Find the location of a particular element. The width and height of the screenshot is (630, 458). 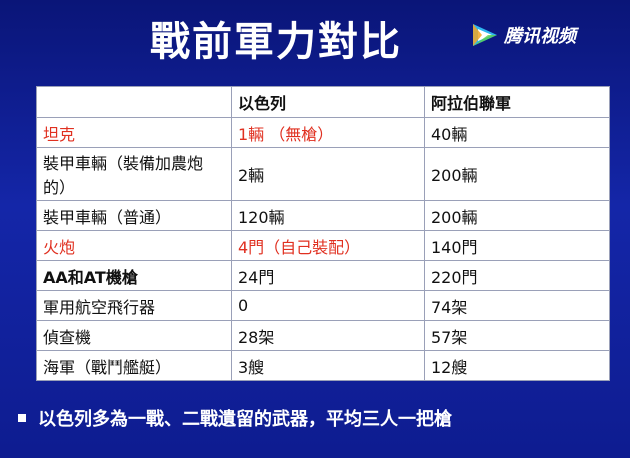

israel-cell: 24門 is located at coordinates (328, 275).